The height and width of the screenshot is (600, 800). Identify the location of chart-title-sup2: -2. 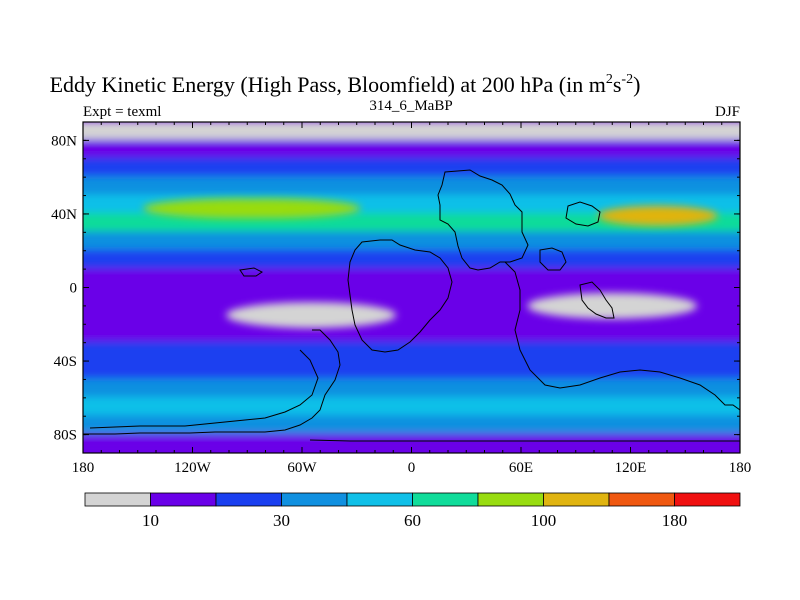
(627, 79).